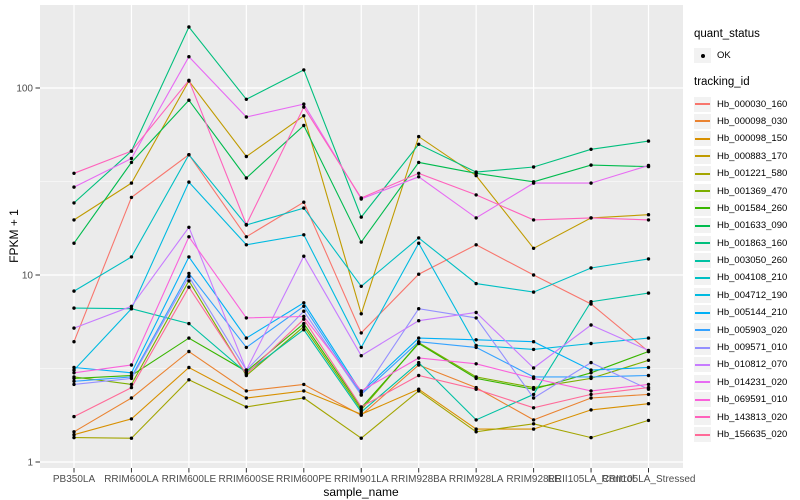 Image resolution: width=800 pixels, height=500 pixels. I want to click on legend-item: Hb_004712_190, so click(747, 295).